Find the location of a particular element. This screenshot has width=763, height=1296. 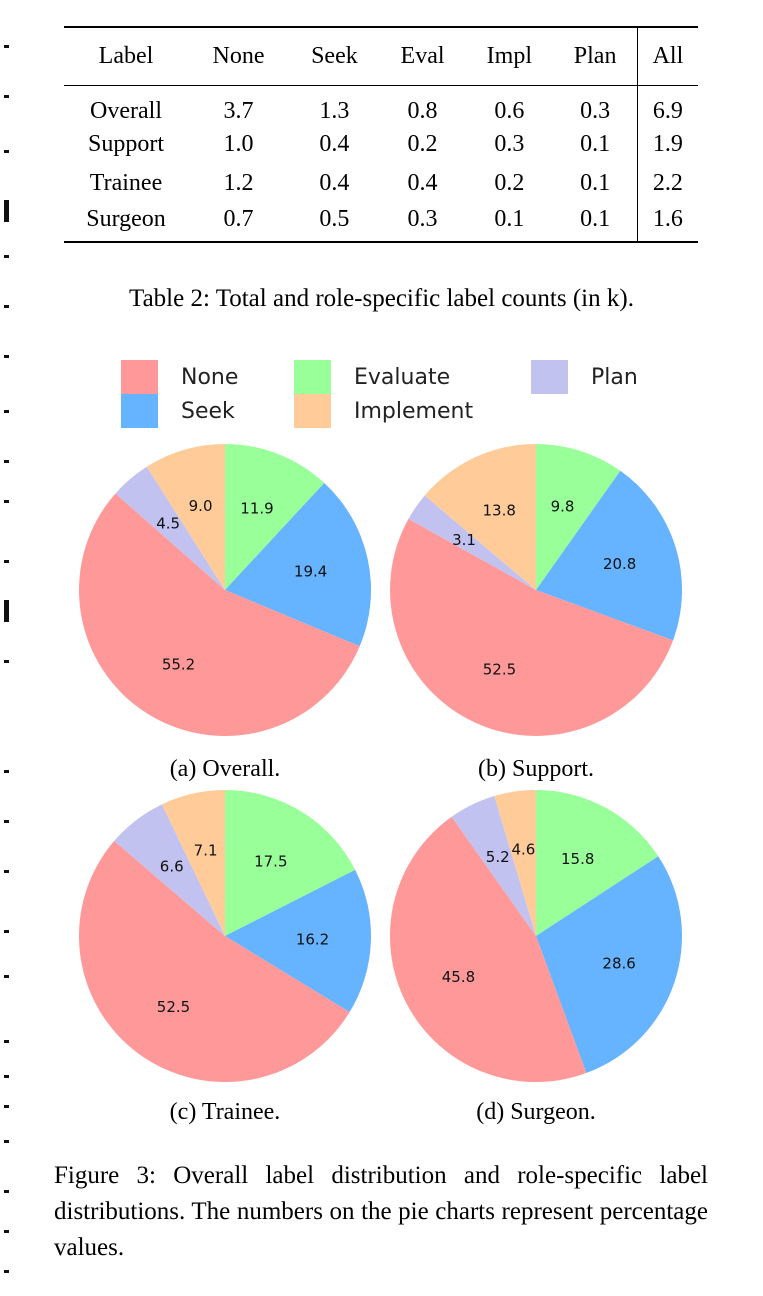

table-cell: 0.5 is located at coordinates (334, 218).